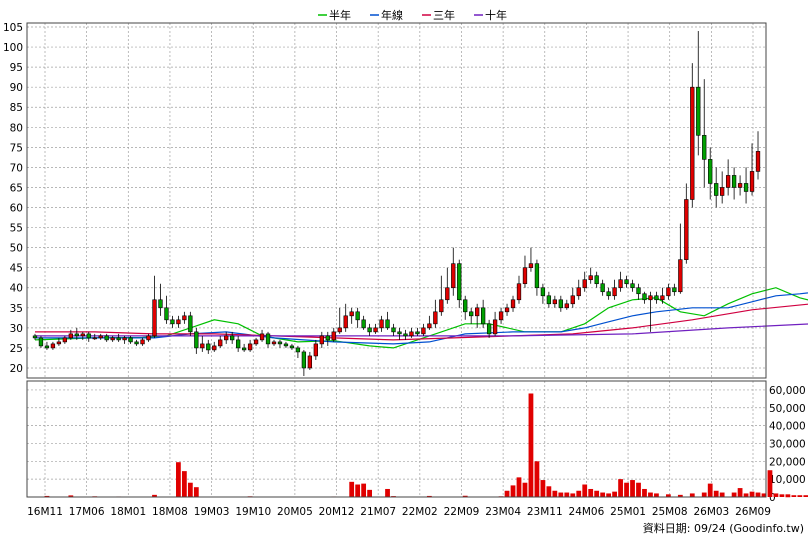 The image size is (808, 544). I want to click on price-tick-label: 100, so click(13, 48).